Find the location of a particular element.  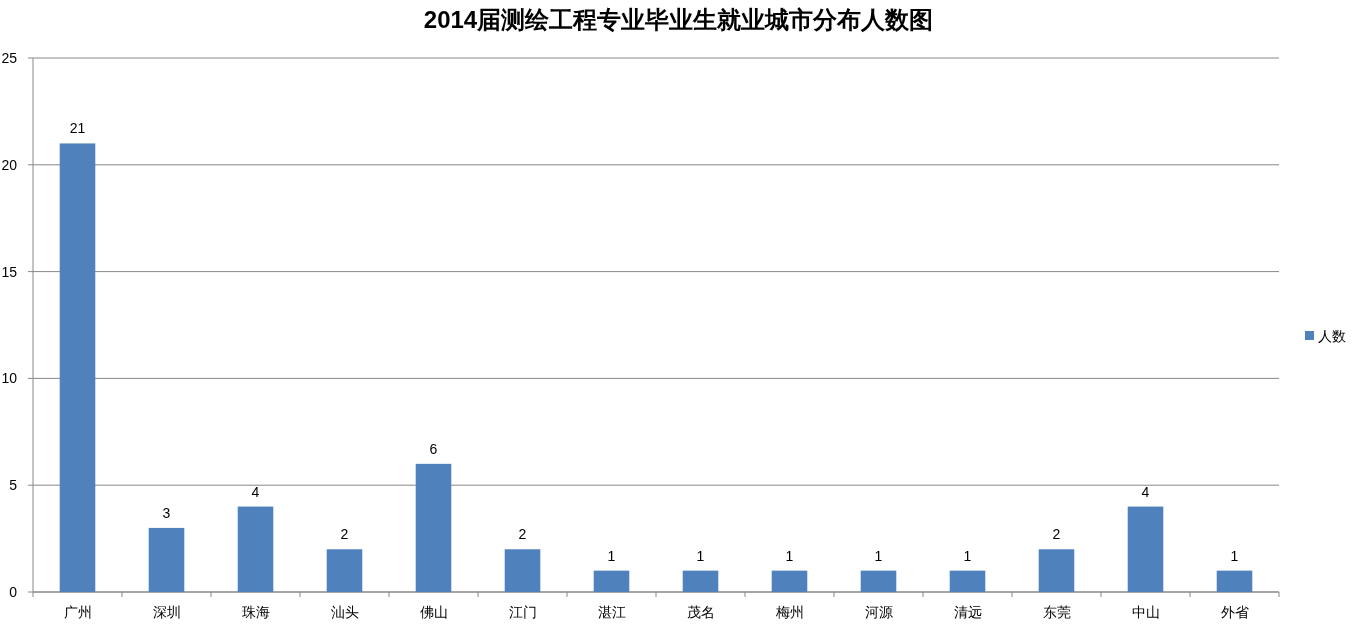

x-tick-label: 汕头 is located at coordinates (344, 612).